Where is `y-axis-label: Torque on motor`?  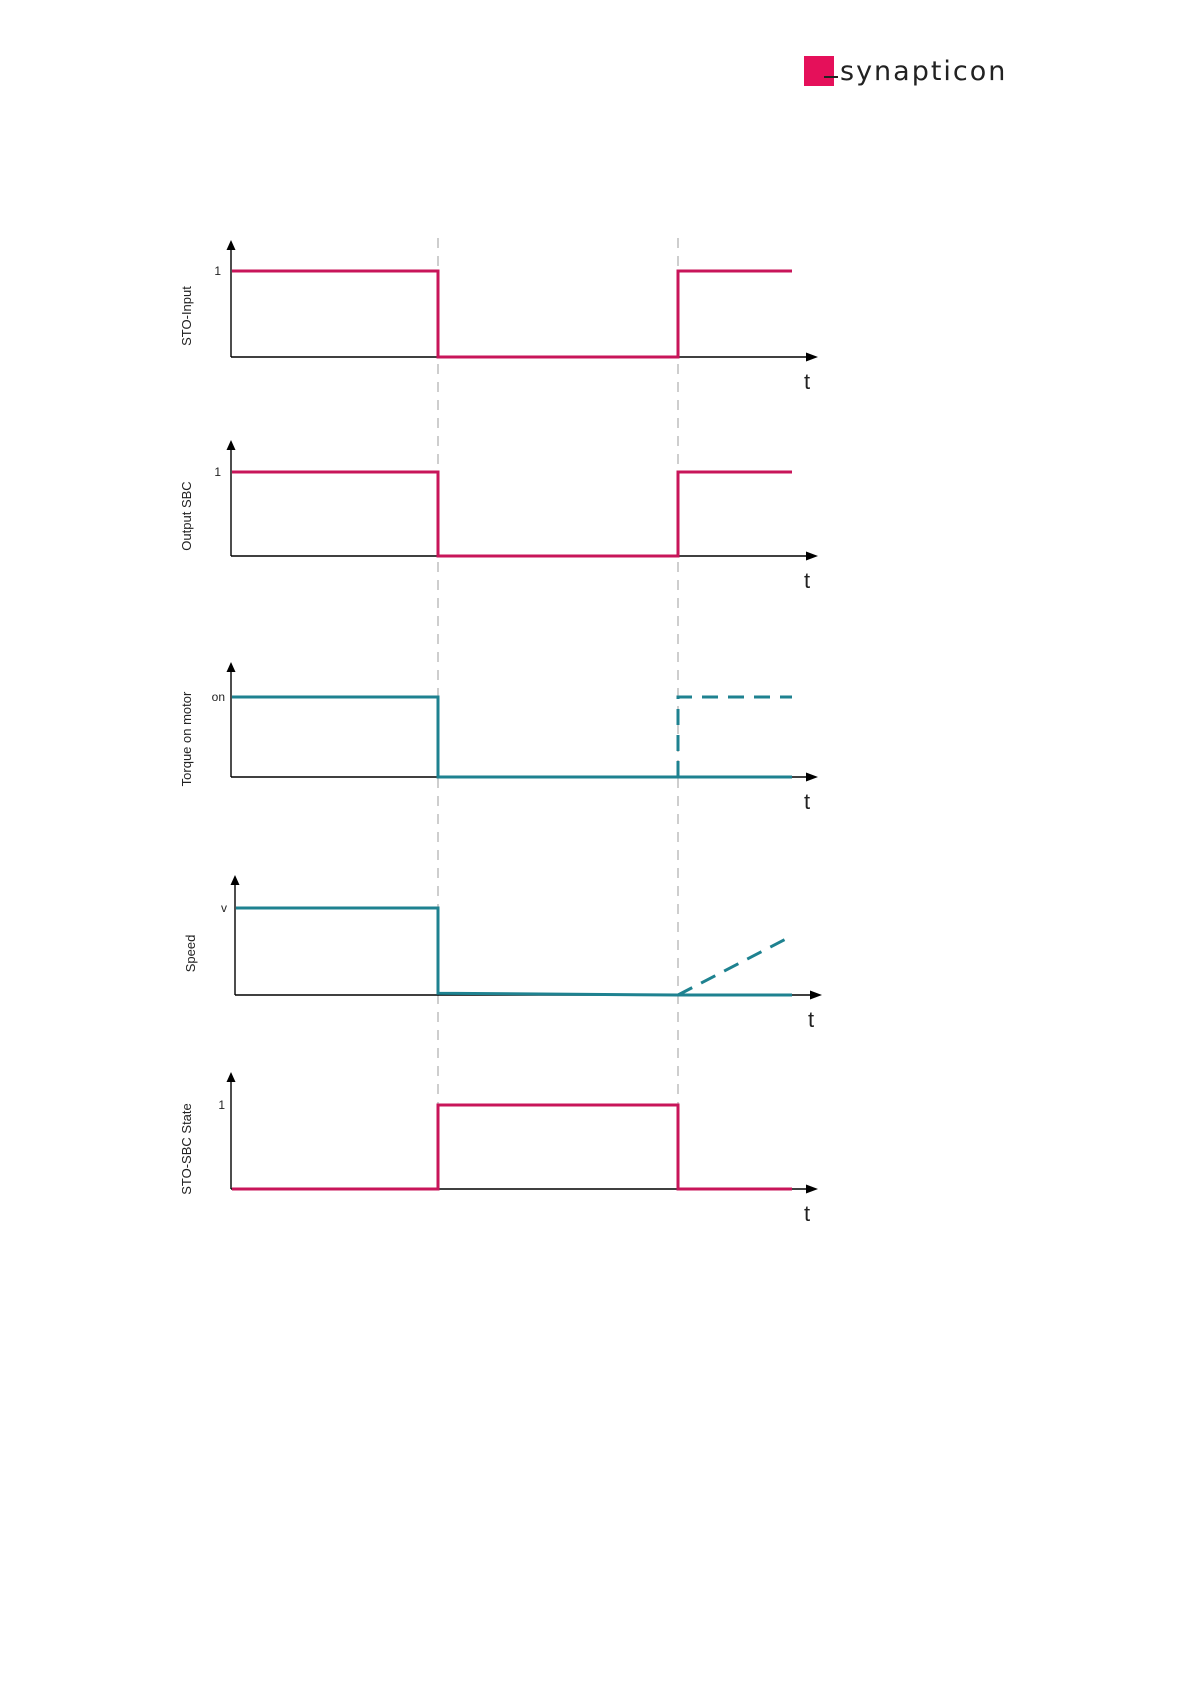
y-axis-label: Torque on motor is located at coordinates (186, 738).